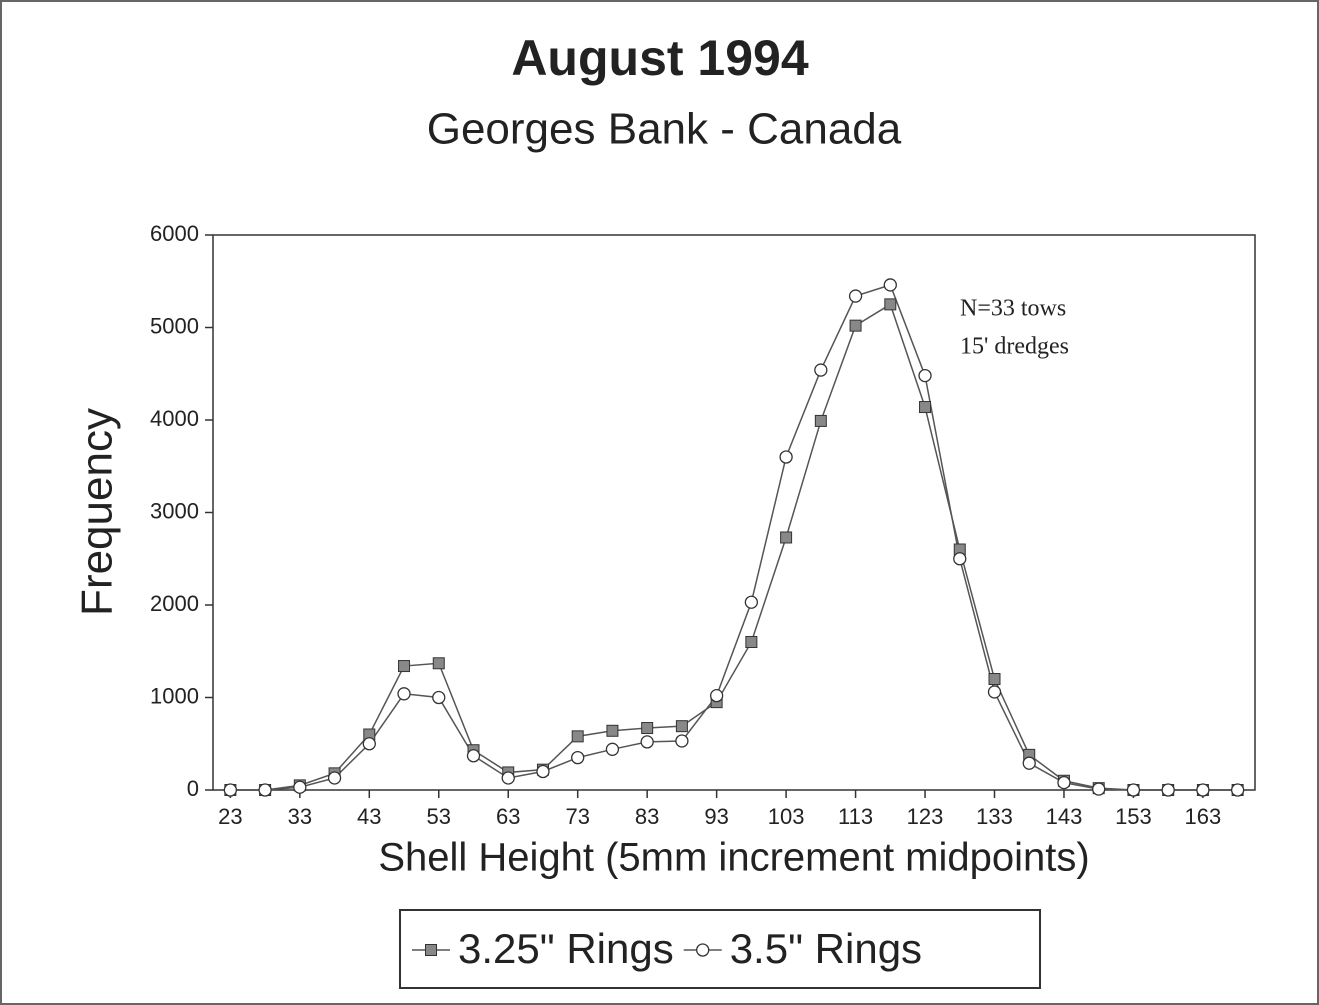 The image size is (1319, 1005). I want to click on x-tick-label: 33, so click(300, 816).